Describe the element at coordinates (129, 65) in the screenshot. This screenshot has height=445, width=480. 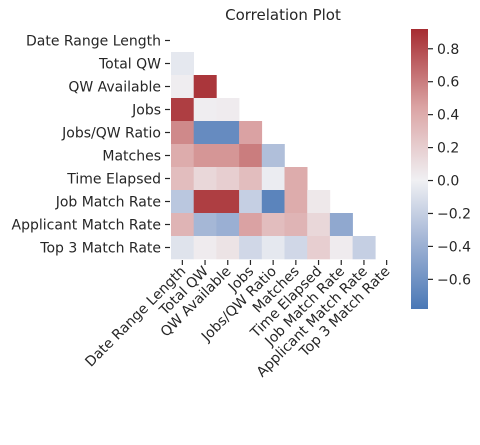
I see `y-tick-label: Total QW` at that location.